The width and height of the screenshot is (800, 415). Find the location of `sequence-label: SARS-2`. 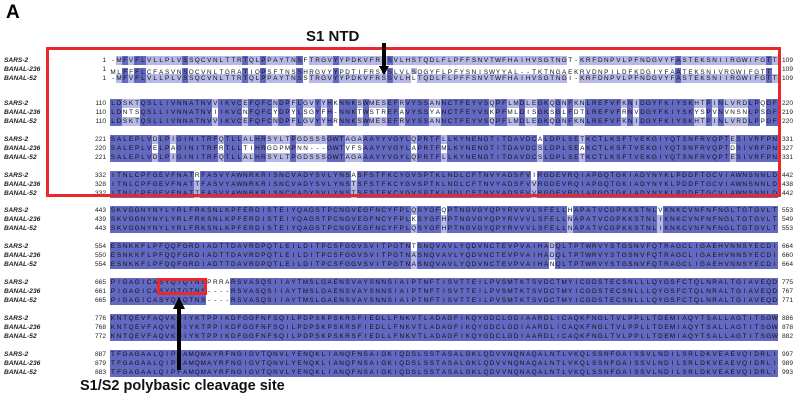

sequence-label: SARS-2 is located at coordinates (16, 318).